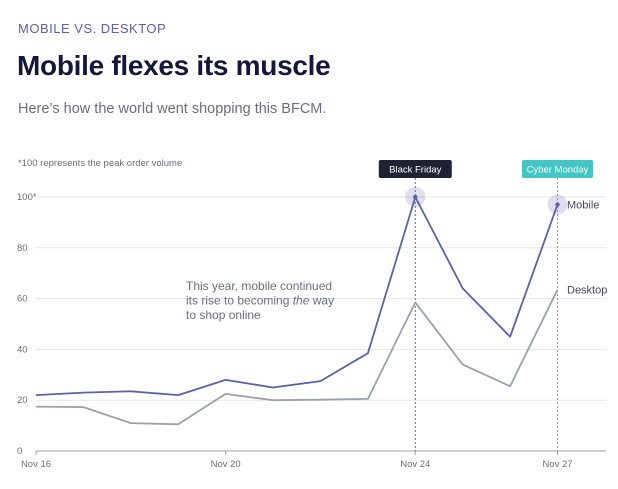 The width and height of the screenshot is (618, 489). I want to click on y-tick-label: 80, so click(22, 248).